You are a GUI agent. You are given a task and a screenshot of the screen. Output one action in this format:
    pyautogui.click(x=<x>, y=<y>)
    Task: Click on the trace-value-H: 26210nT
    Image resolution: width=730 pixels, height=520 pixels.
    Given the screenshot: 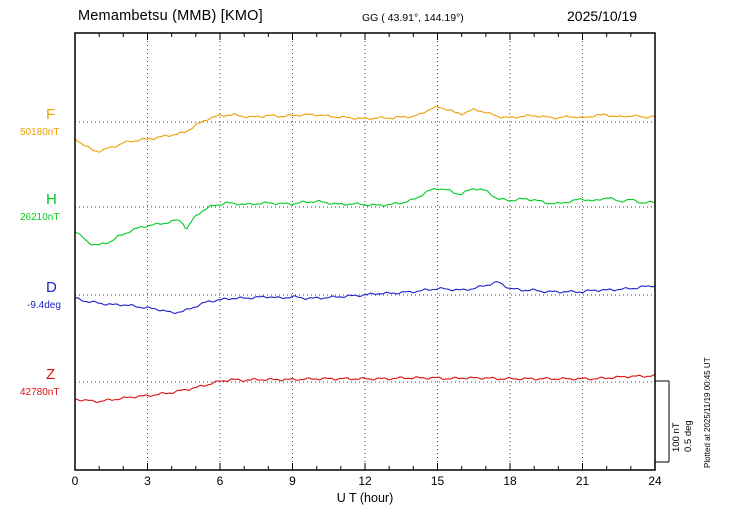 What is the action you would take?
    pyautogui.click(x=40, y=217)
    